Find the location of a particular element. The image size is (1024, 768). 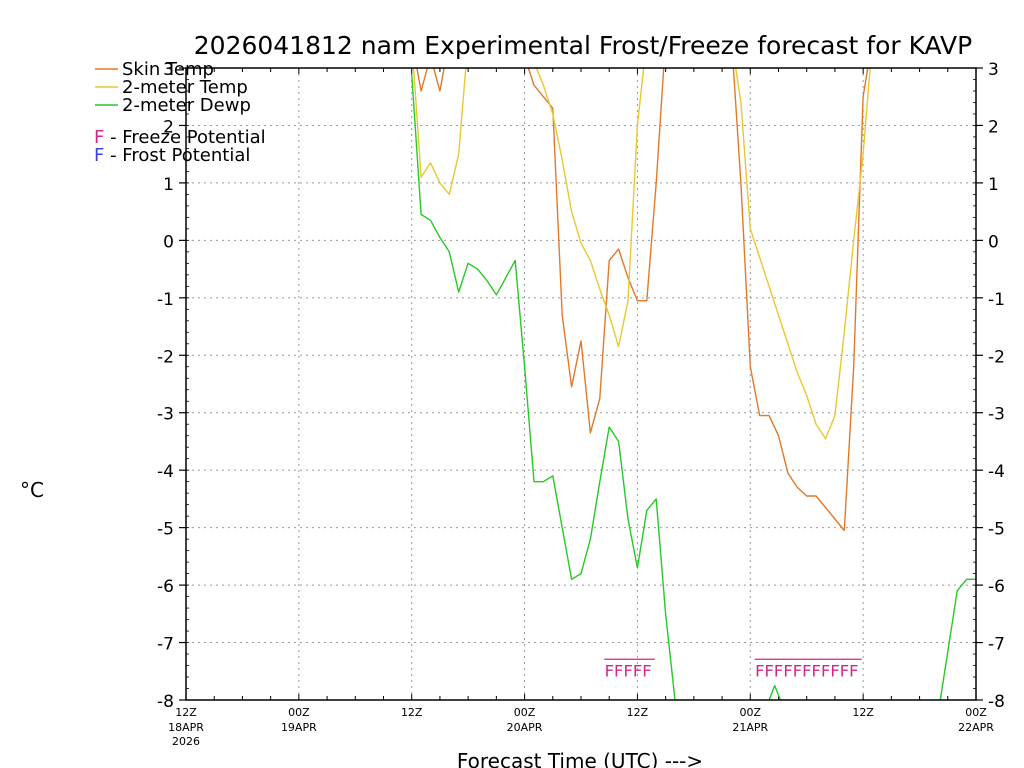

legend-freeze-label: - Freeze Potential is located at coordinates (184, 137).